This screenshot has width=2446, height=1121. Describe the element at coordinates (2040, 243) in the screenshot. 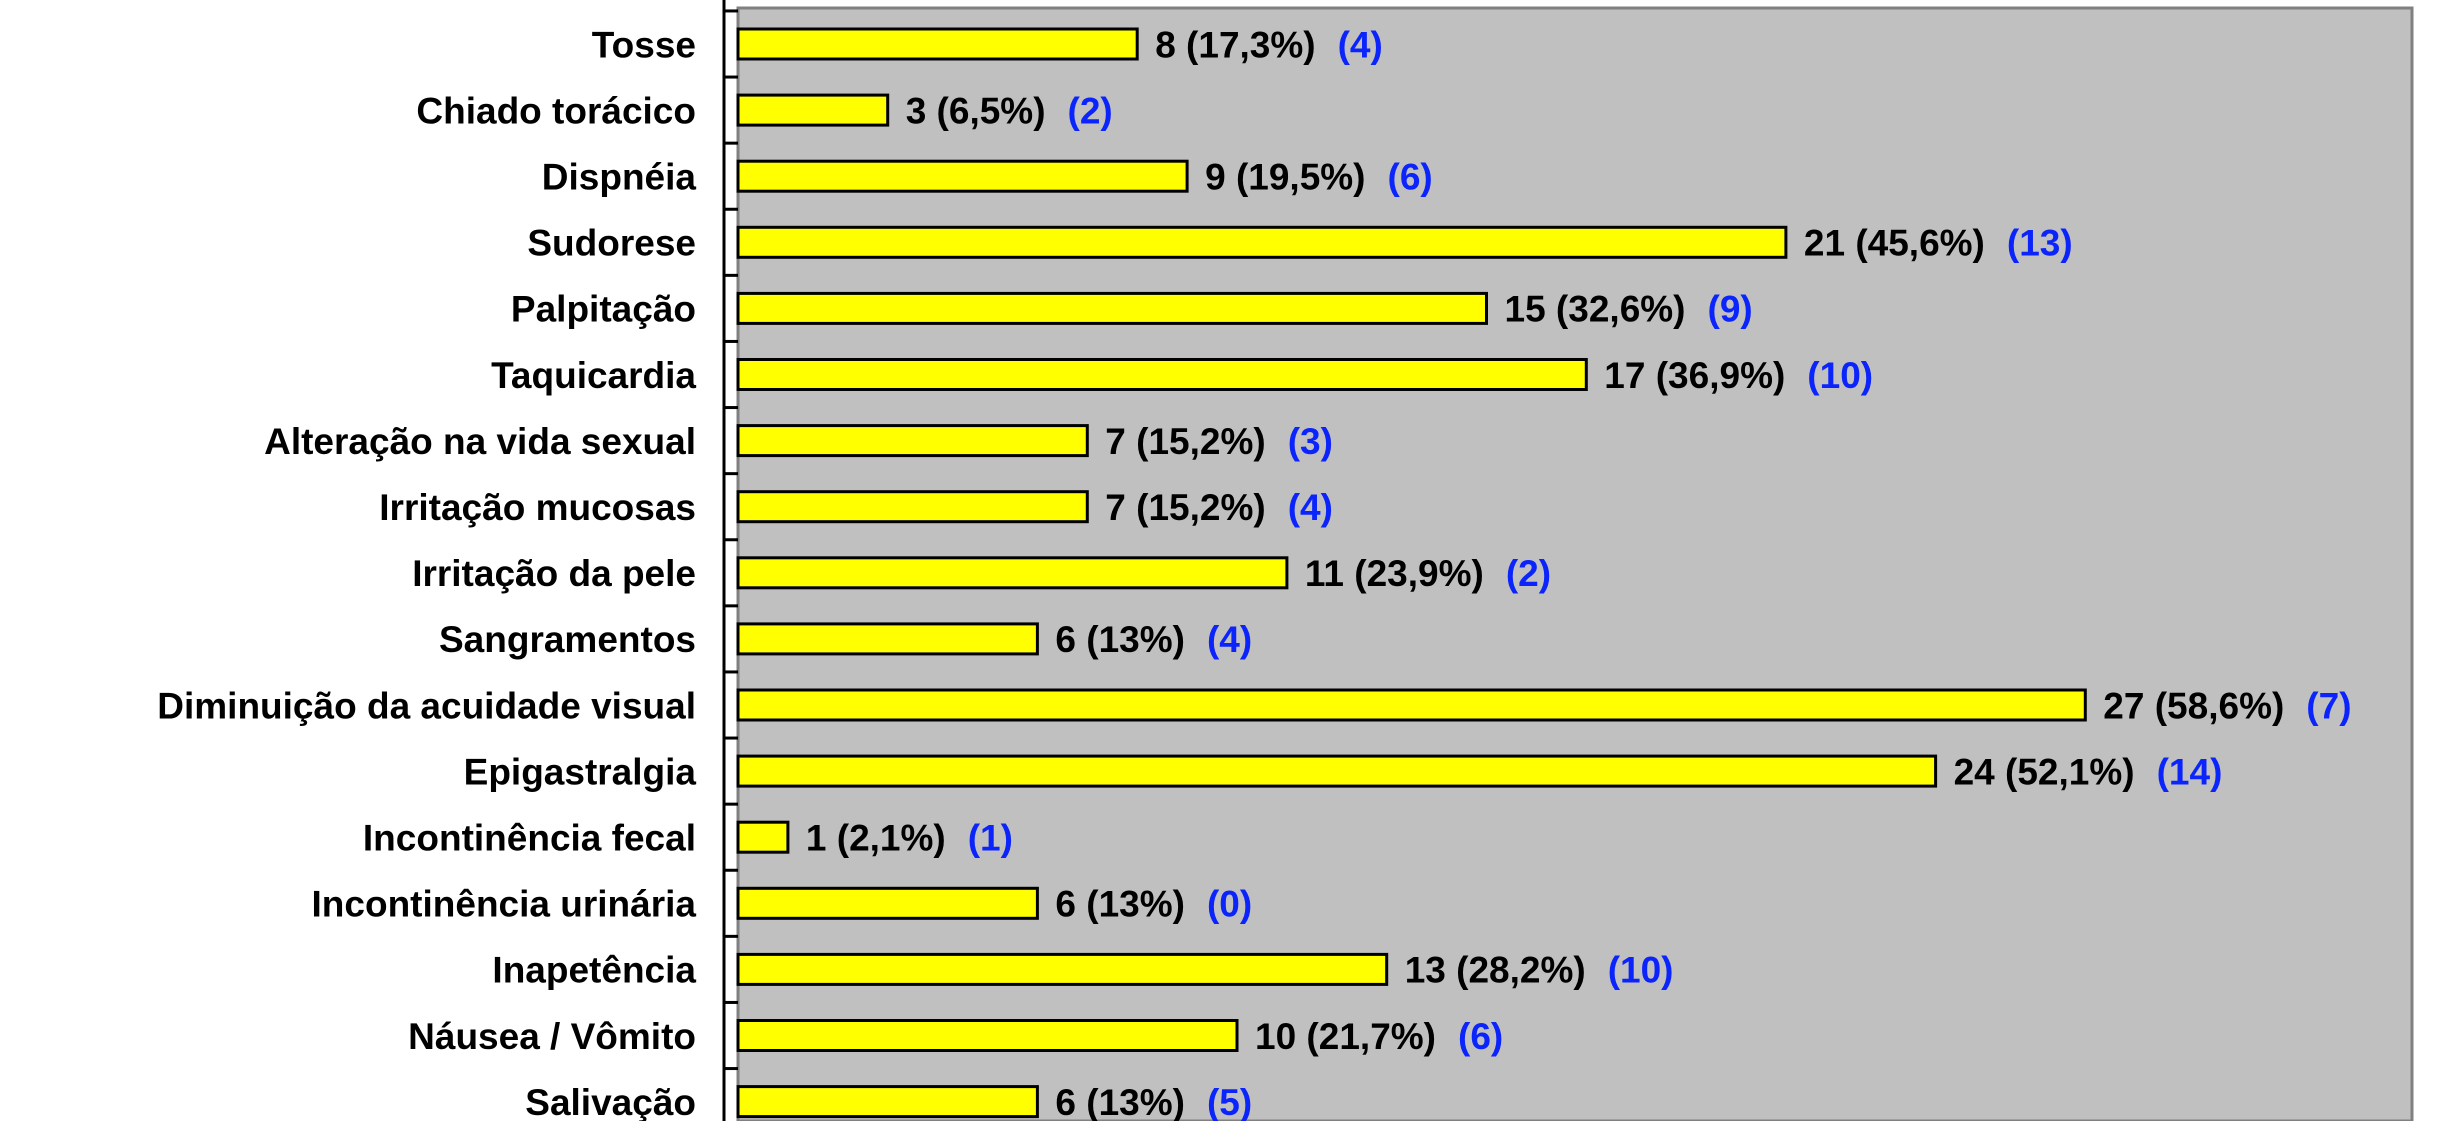

I see `secondary-label: (13)` at that location.